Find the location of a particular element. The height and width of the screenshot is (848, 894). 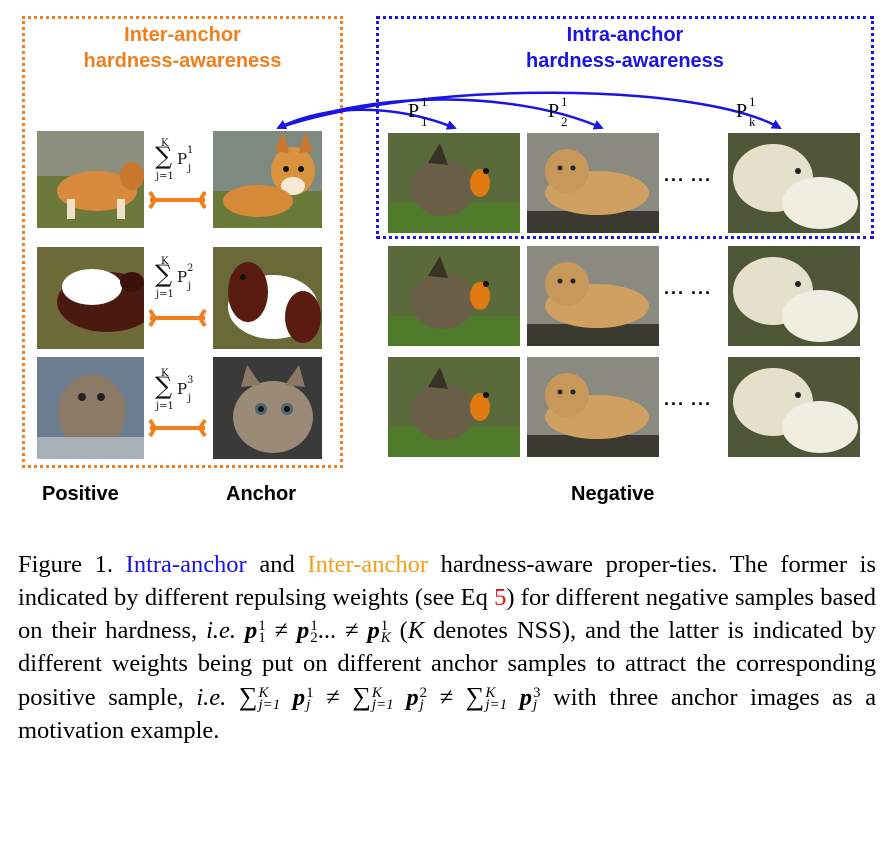

caption-eq-ref: 5 is located at coordinates (500, 597).